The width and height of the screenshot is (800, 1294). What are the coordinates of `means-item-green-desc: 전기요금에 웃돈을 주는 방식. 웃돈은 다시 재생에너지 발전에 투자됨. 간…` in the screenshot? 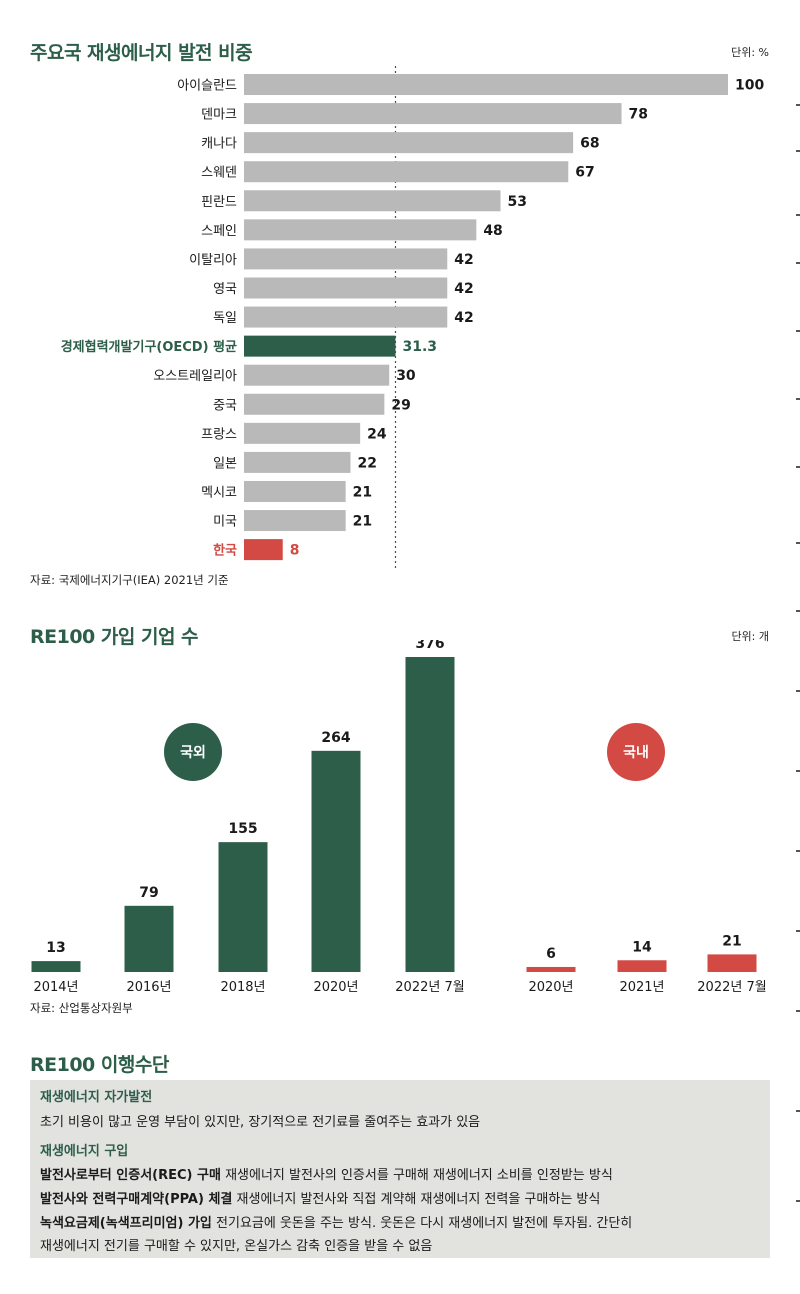 It's located at (422, 1223).